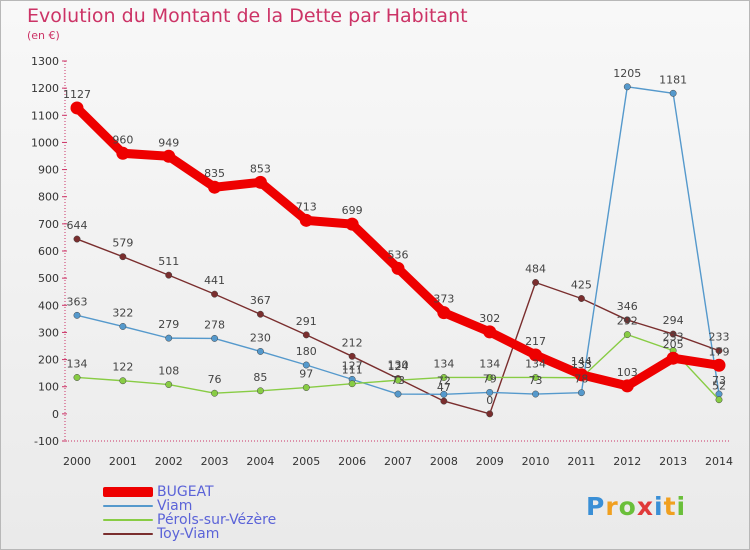  I want to click on data-label: 441, so click(214, 280).